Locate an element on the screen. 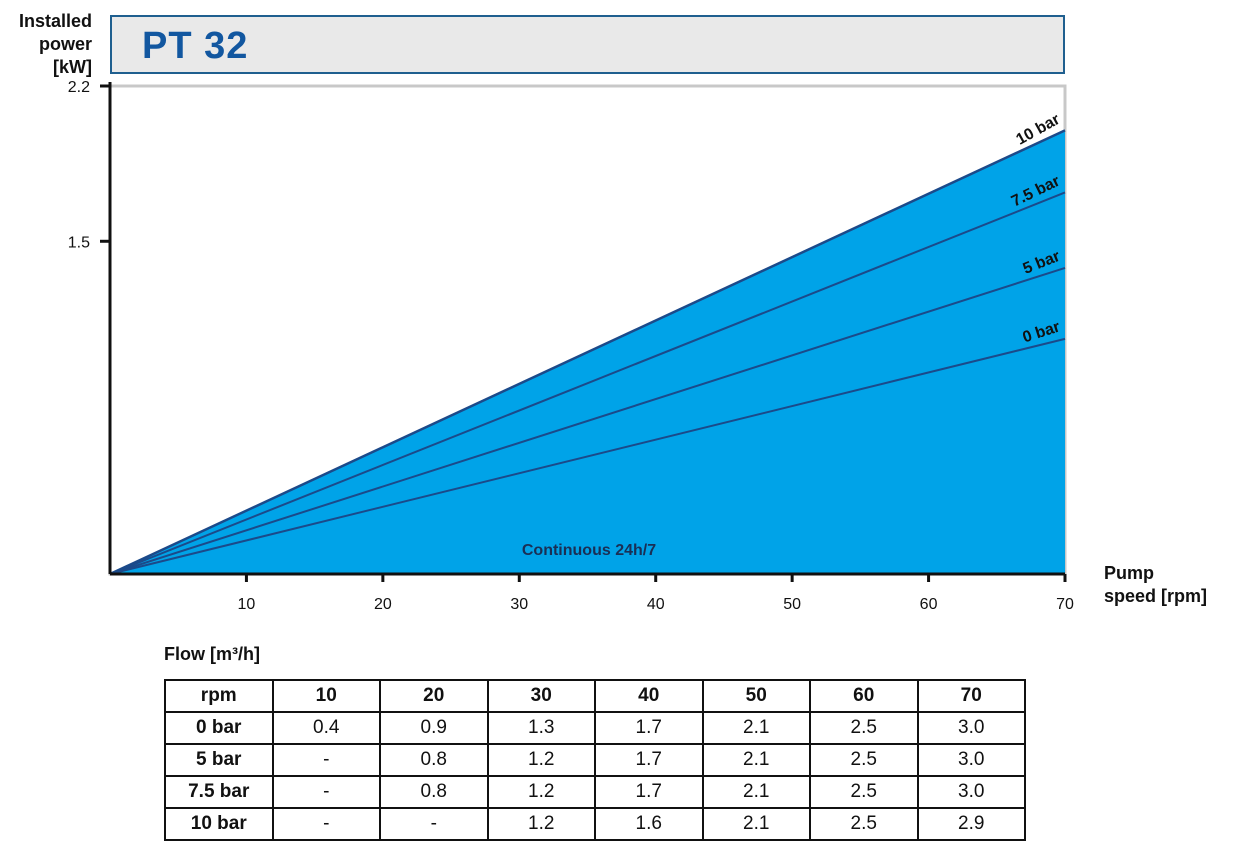 This screenshot has height=868, width=1248. x-tick-label: 60 is located at coordinates (929, 604).